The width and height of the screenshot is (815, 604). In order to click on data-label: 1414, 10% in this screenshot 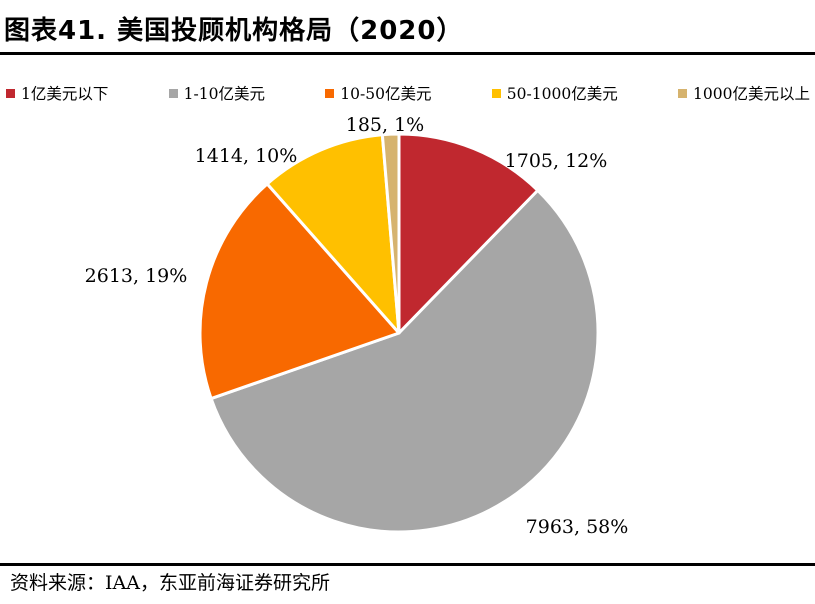, I will do `click(246, 156)`.